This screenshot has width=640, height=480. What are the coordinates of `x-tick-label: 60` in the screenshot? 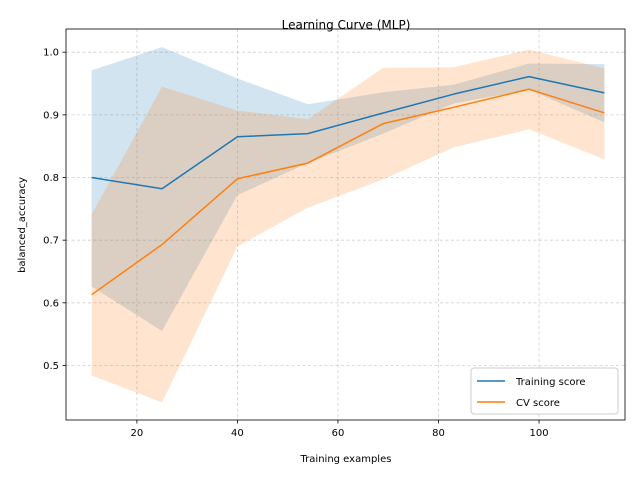 It's located at (338, 433).